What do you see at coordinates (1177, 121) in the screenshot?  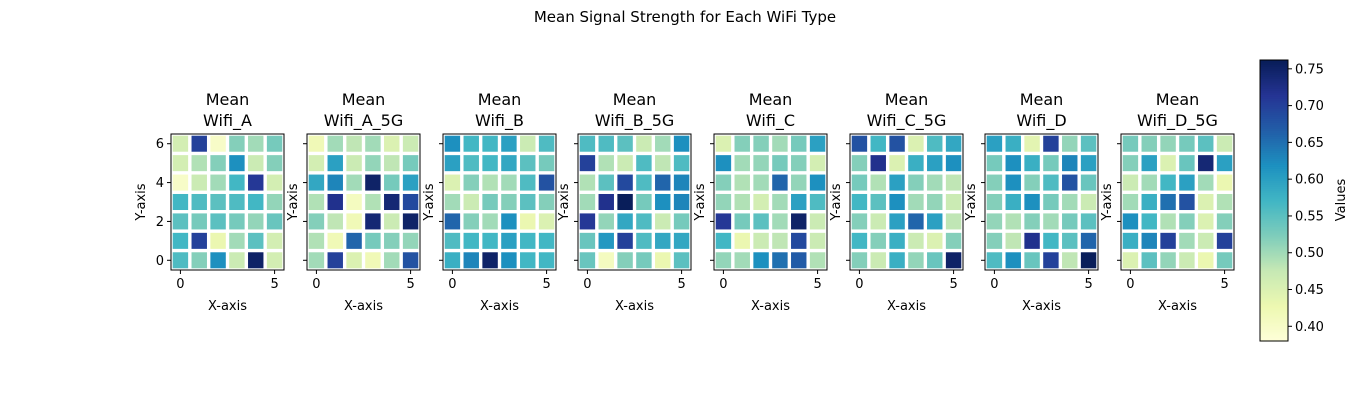 I see `panel-title-line2: Wifi_D_5G` at bounding box center [1177, 121].